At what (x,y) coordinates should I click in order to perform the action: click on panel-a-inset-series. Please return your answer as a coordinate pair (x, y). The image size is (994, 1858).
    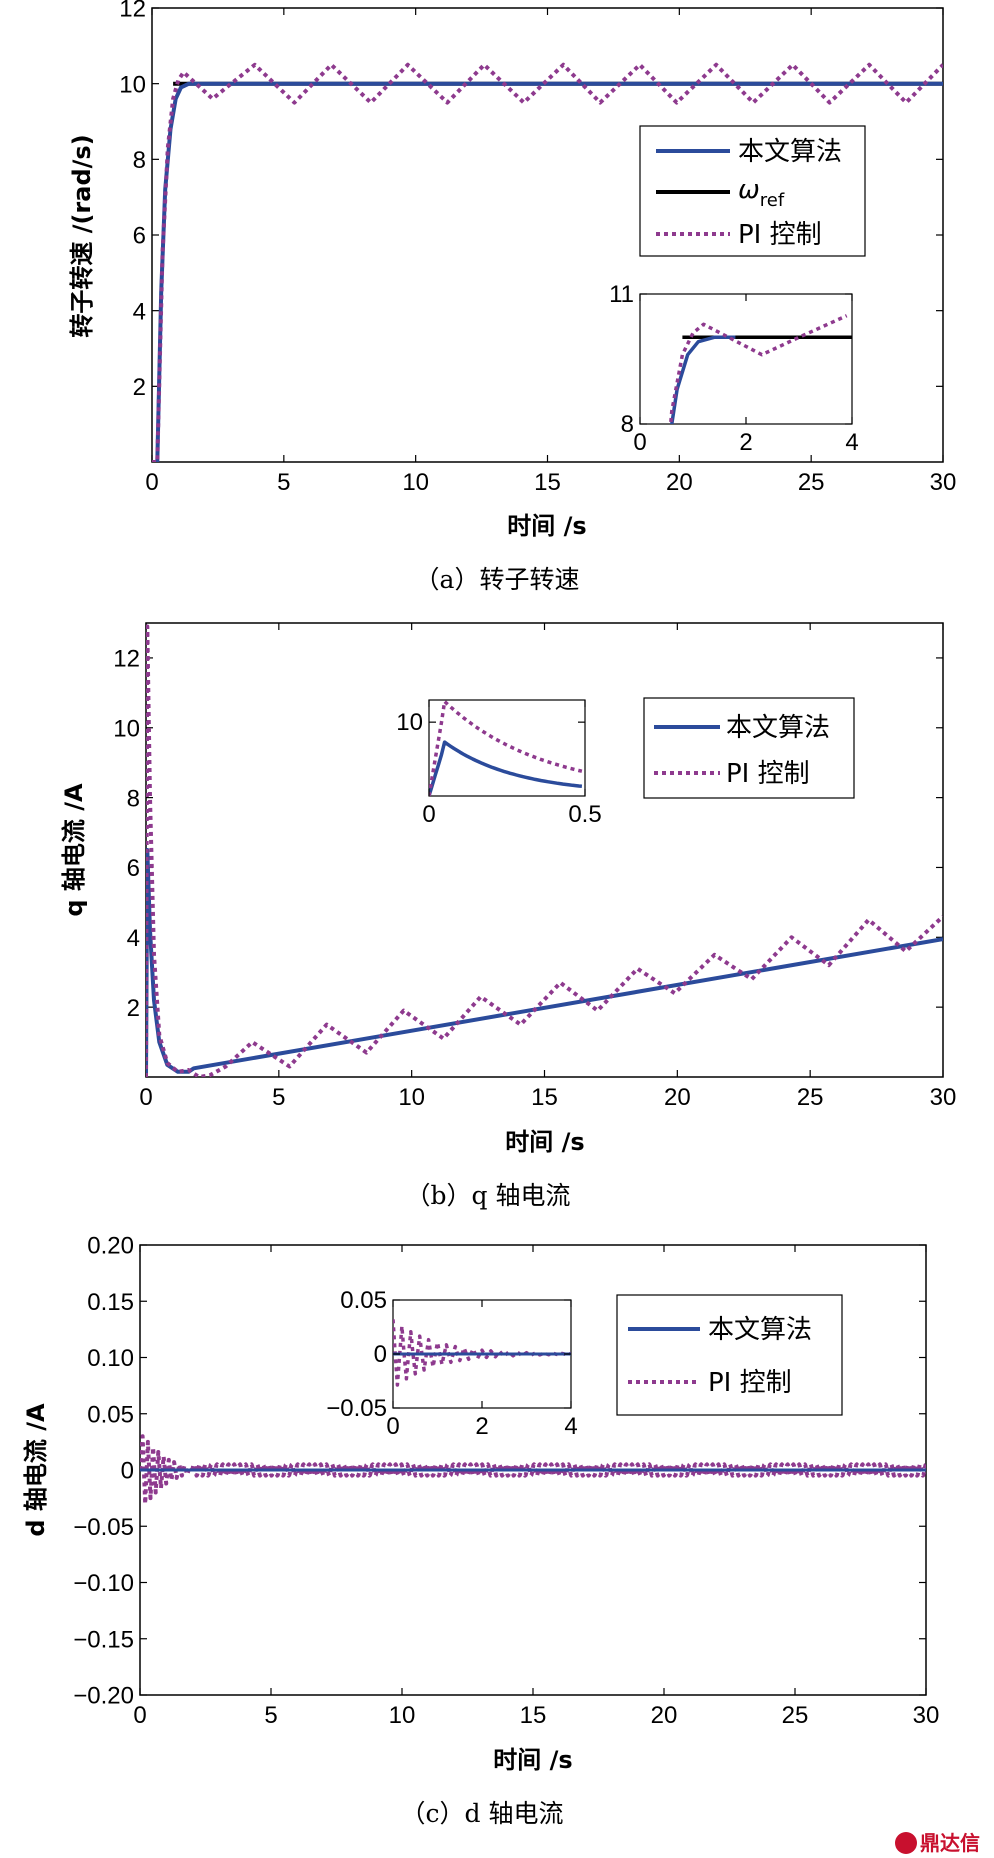
    Looking at the image, I should click on (760, 369).